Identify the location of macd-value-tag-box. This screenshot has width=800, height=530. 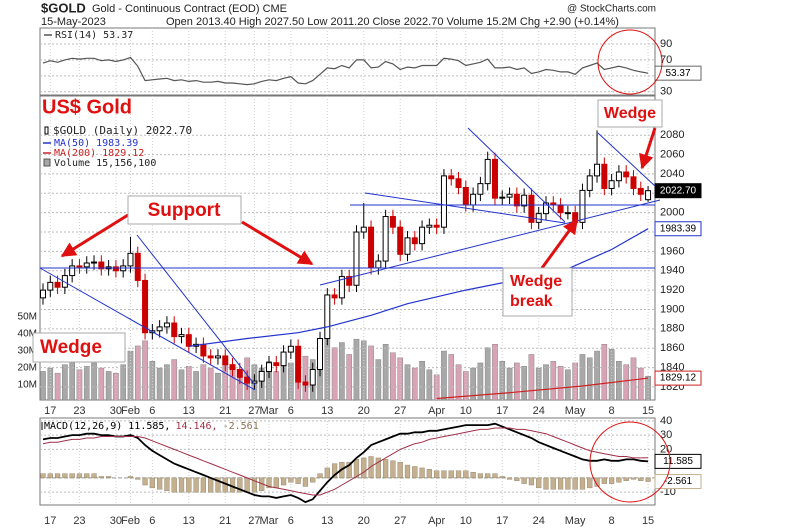
(678, 461).